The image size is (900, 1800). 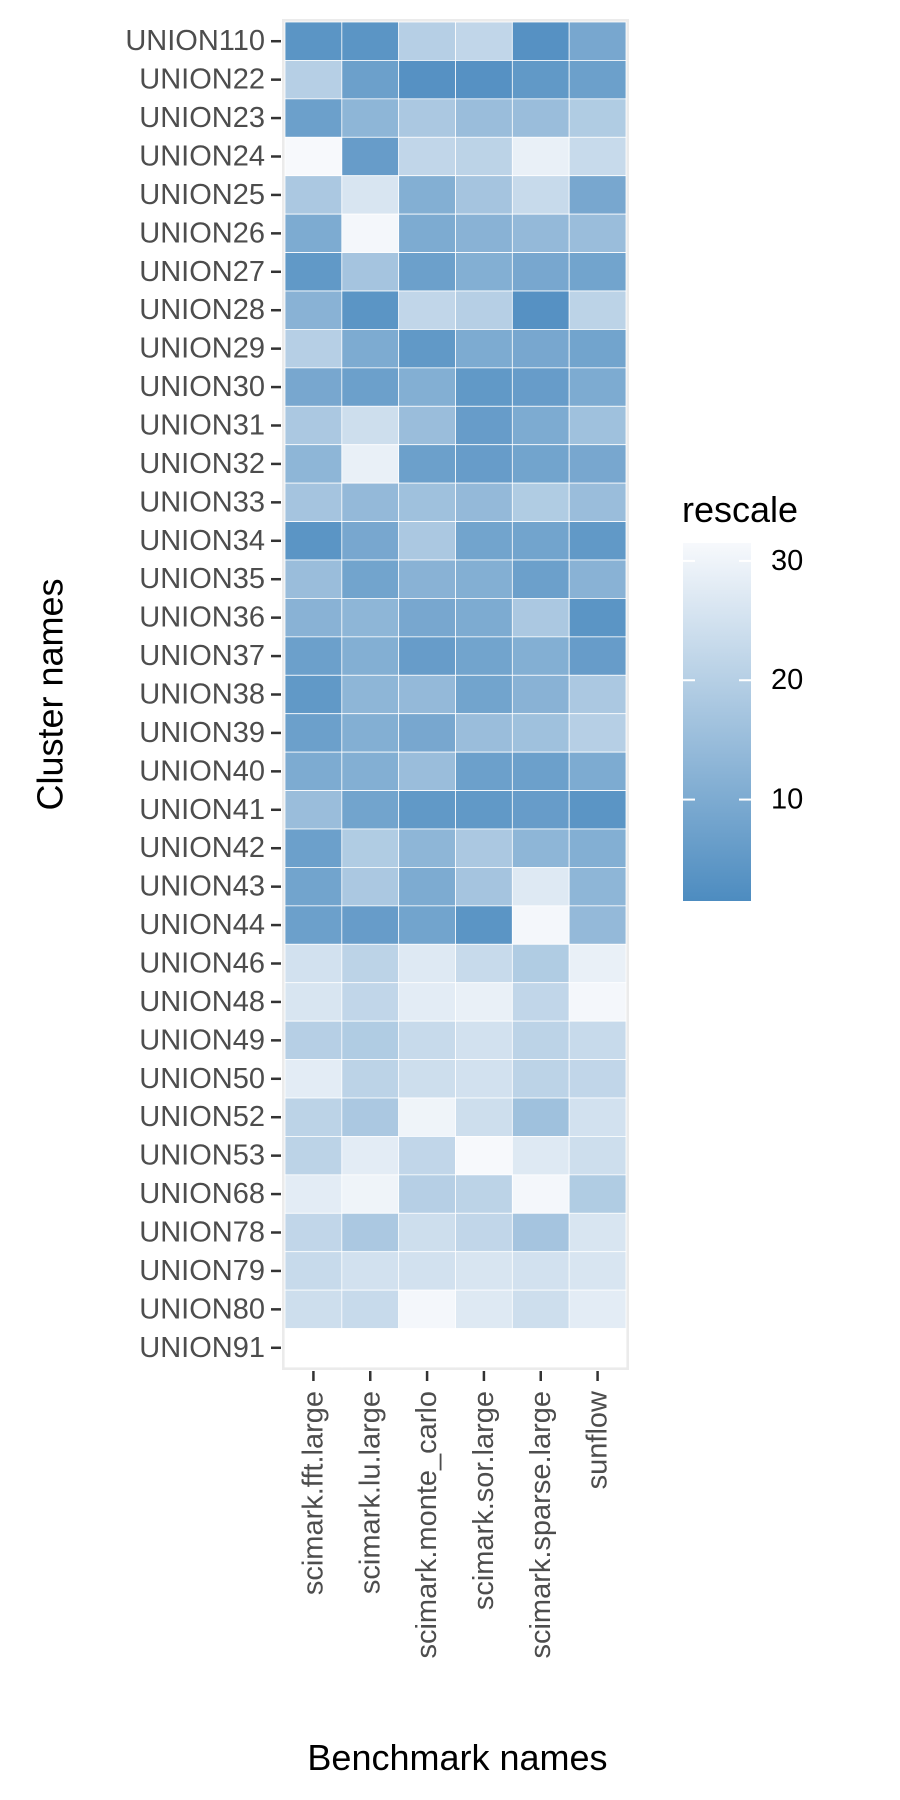 What do you see at coordinates (202, 195) in the screenshot?
I see `y-tick-label: UNION25` at bounding box center [202, 195].